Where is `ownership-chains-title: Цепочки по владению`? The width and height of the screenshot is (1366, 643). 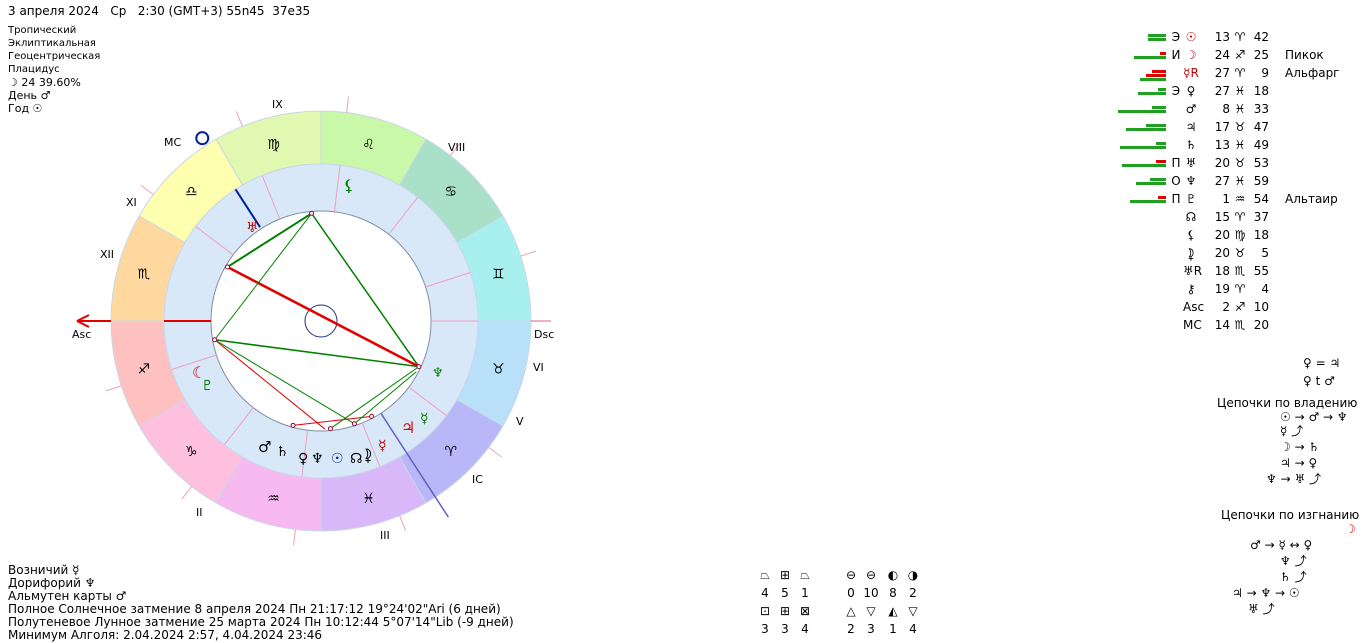 ownership-chains-title: Цепочки по владению is located at coordinates (1287, 403).